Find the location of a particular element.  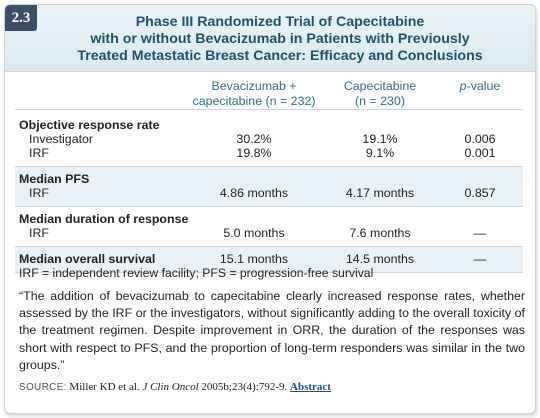

table-row: IRF 4.86 months 4.17 months 0.857 is located at coordinates (269, 196).